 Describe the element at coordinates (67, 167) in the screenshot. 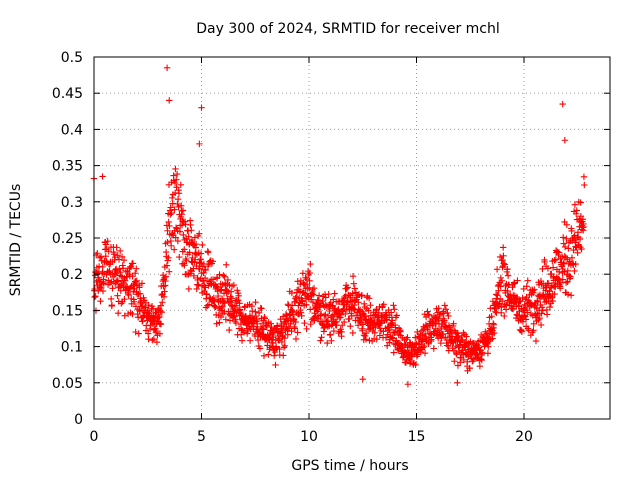

I see `y-tick-label: 0.35` at that location.